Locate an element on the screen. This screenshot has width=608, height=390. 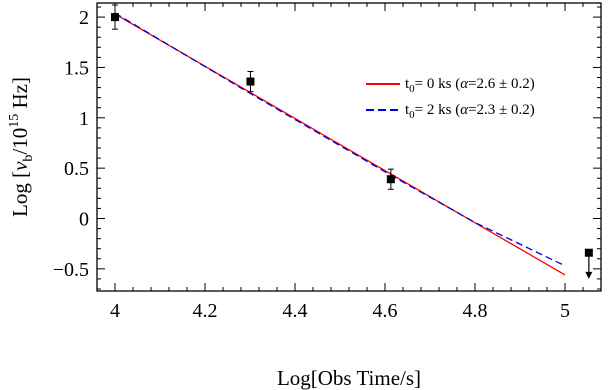
y-tick-label: 0.5 is located at coordinates (76, 169).